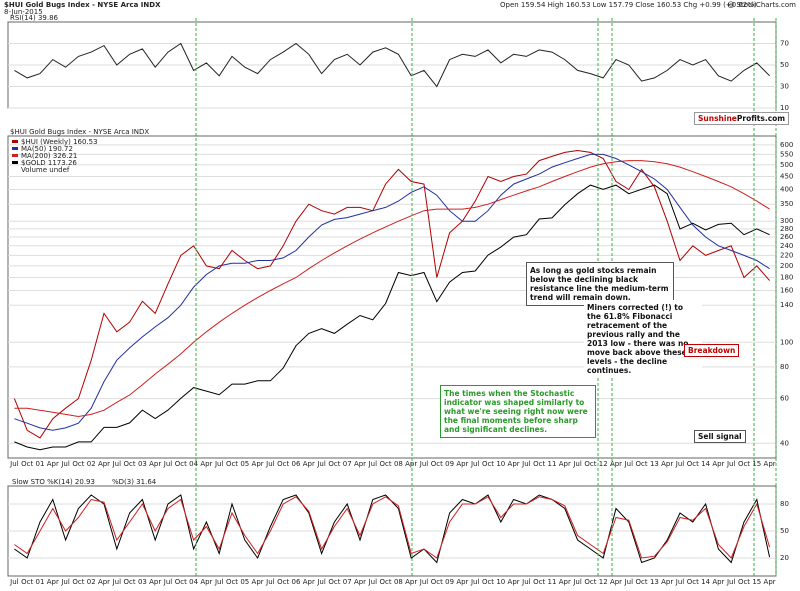 This screenshot has width=800, height=591. Describe the element at coordinates (45, 170) in the screenshot. I see `legend-entry: Volume undef` at that location.